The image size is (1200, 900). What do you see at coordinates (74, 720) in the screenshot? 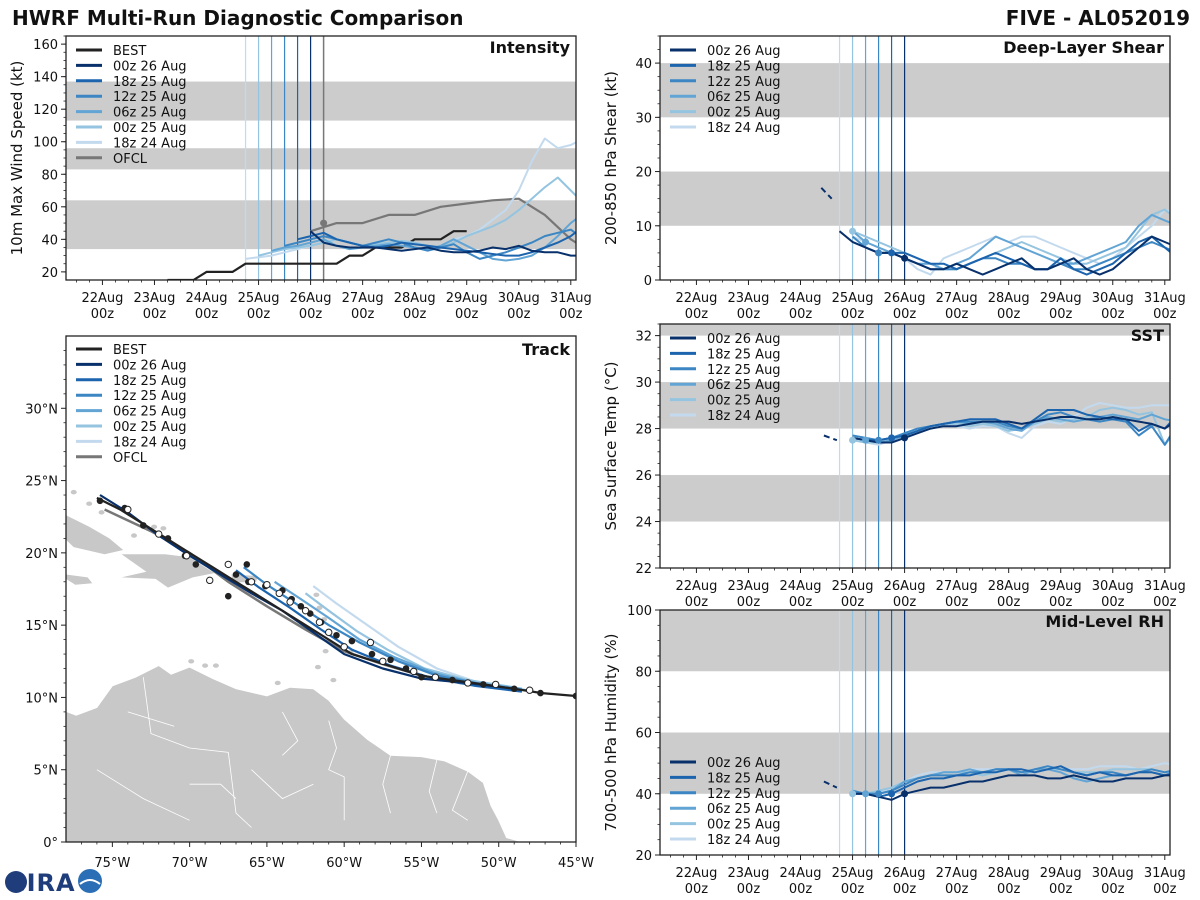
I see `land-panama` at bounding box center [74, 720].